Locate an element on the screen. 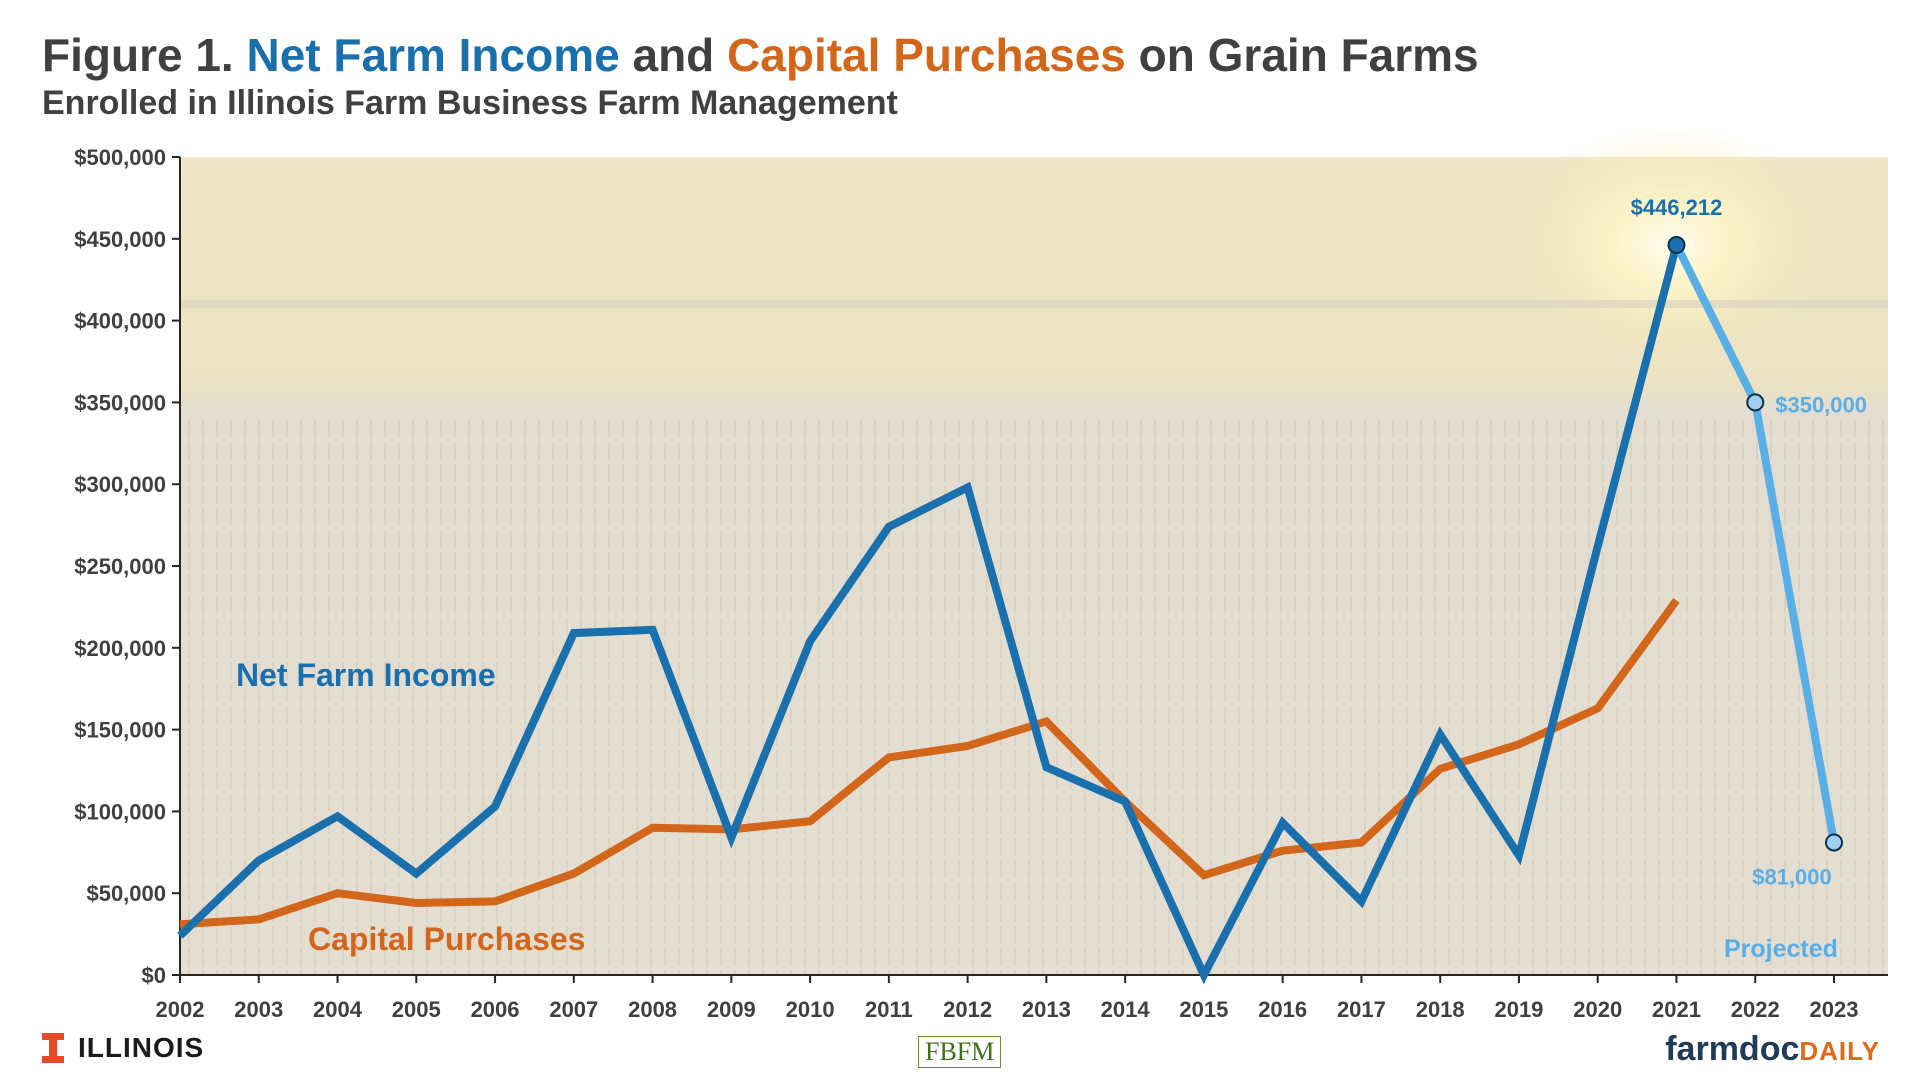 This screenshot has width=1920, height=1080. series-label-net-farm-income: Net Farm Income is located at coordinates (366, 675).